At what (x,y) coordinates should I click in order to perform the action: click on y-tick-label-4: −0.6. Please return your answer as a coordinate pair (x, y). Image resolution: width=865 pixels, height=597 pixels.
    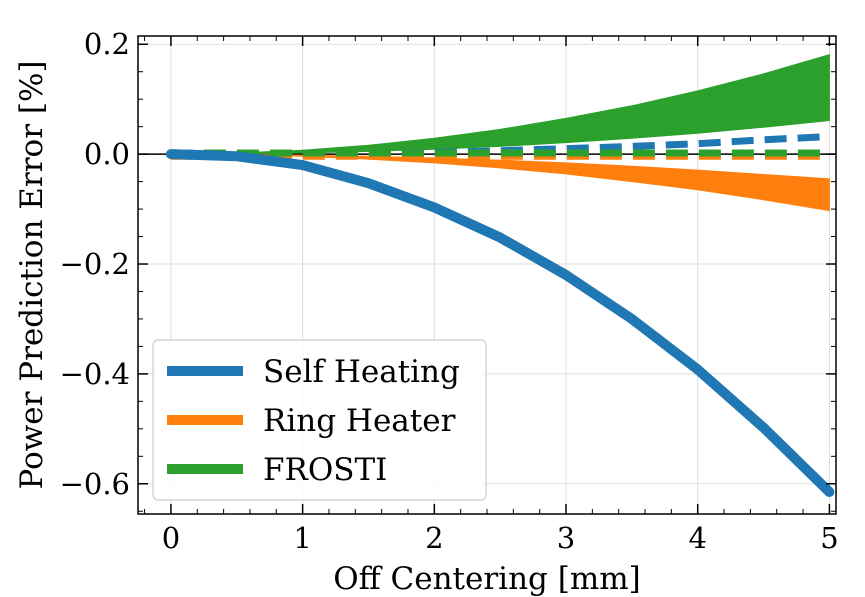
    Looking at the image, I should click on (95, 484).